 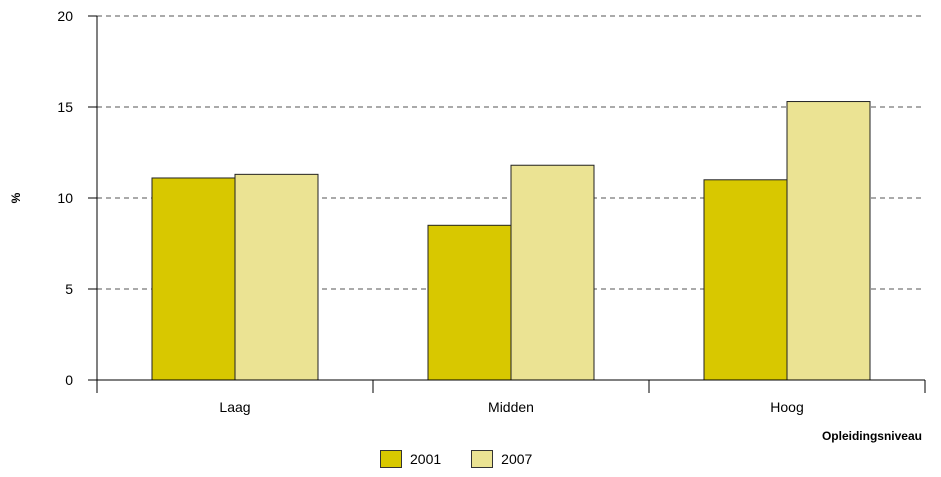 I want to click on legend-item-2007: 2007, so click(x=501, y=459).